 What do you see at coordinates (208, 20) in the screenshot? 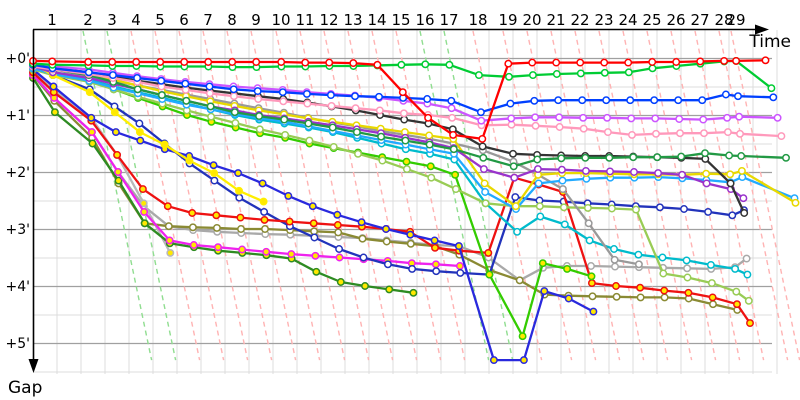
I see `x-tick-7: 7` at bounding box center [208, 20].